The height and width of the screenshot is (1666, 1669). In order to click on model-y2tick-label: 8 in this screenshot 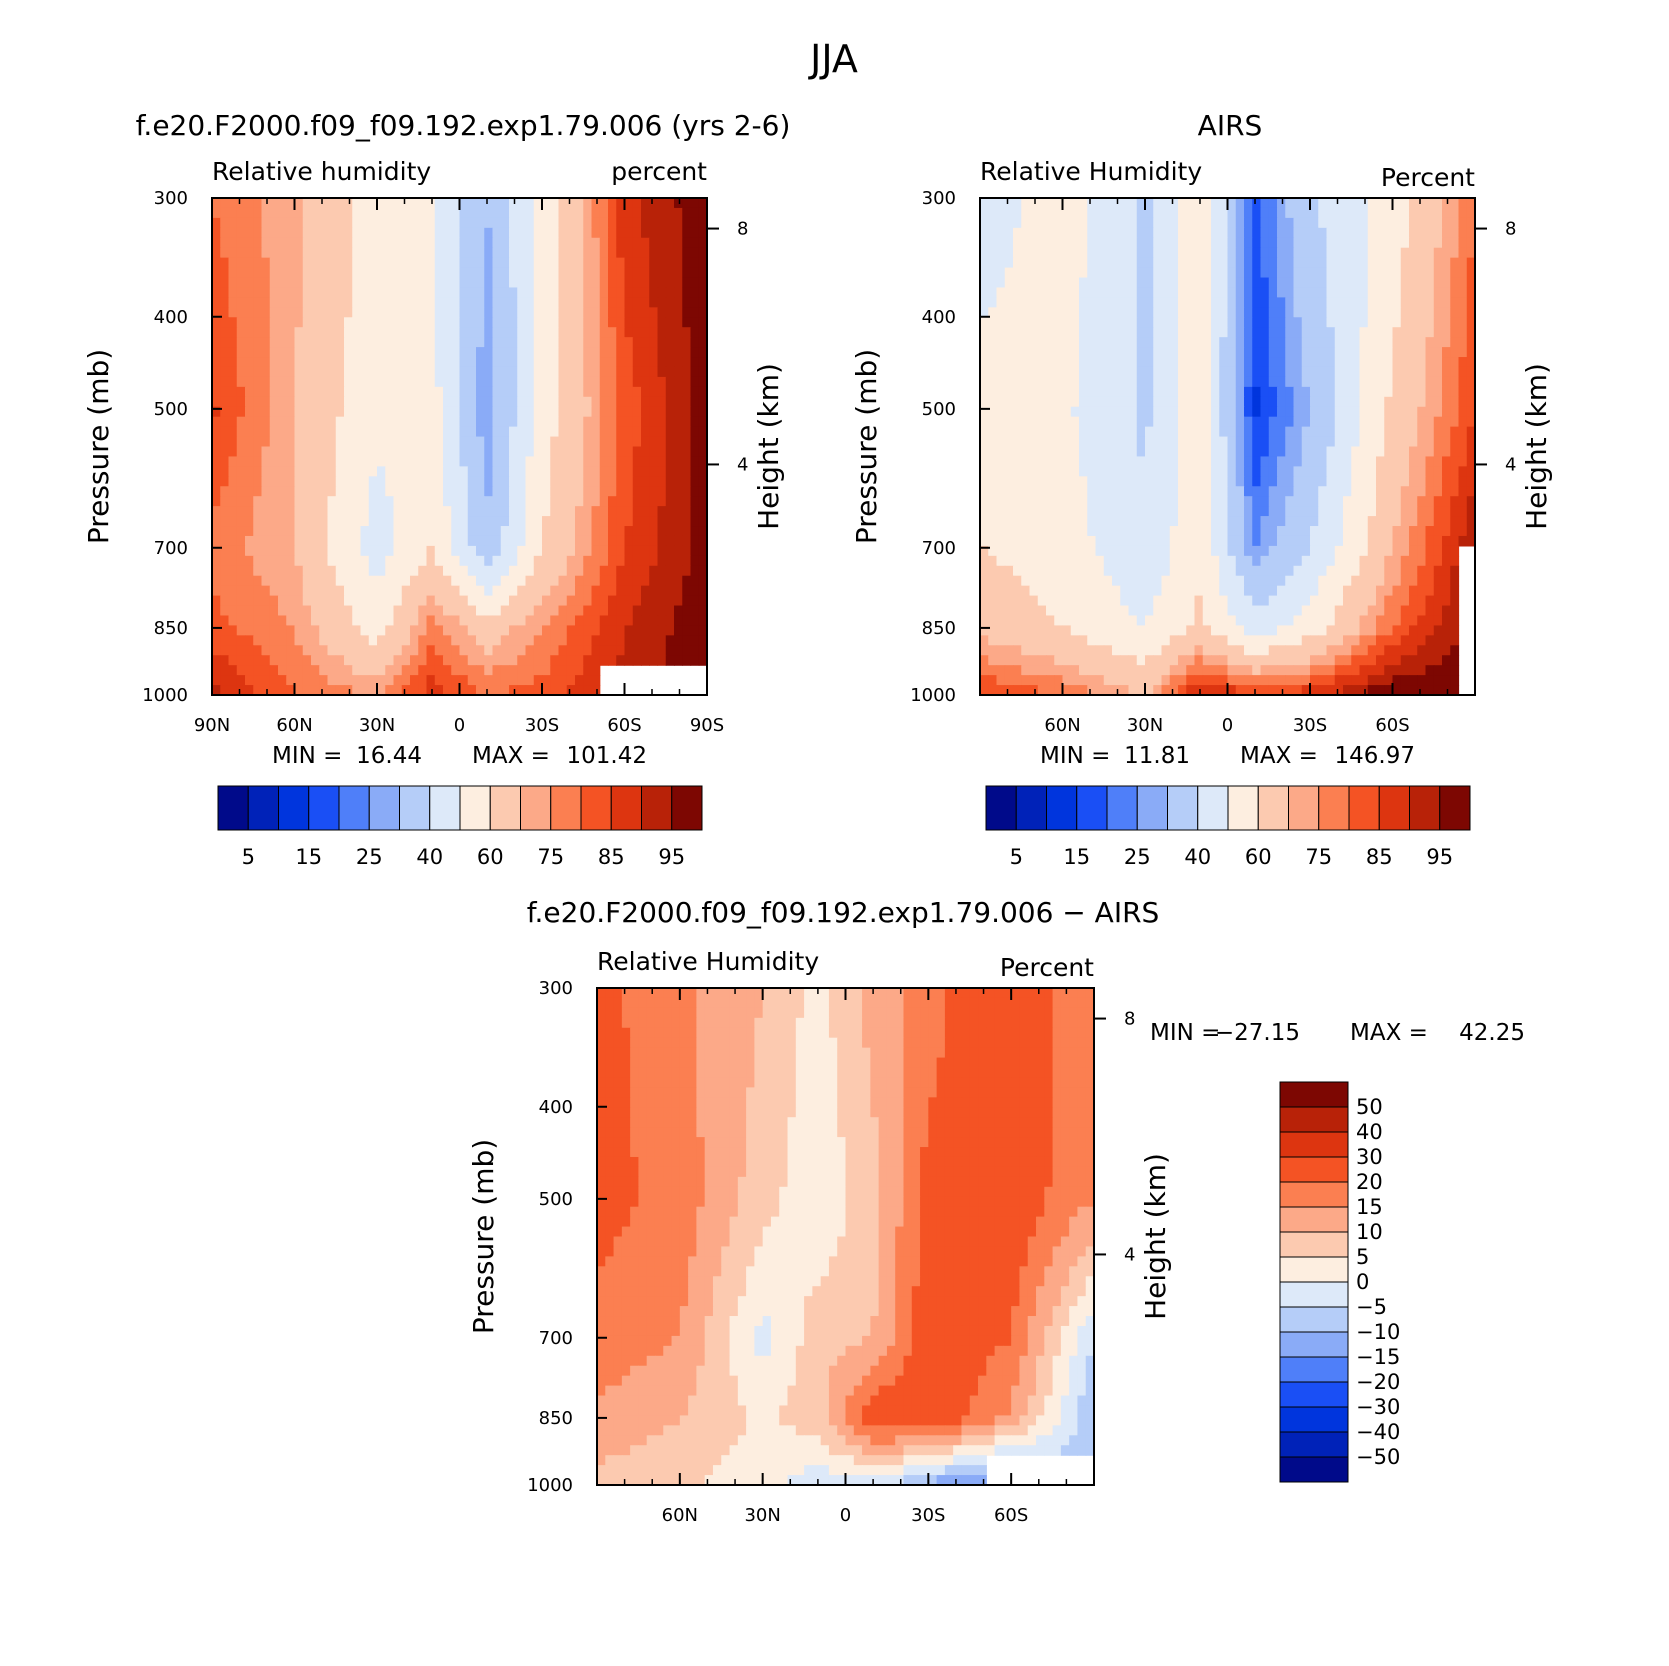, I will do `click(742, 229)`.